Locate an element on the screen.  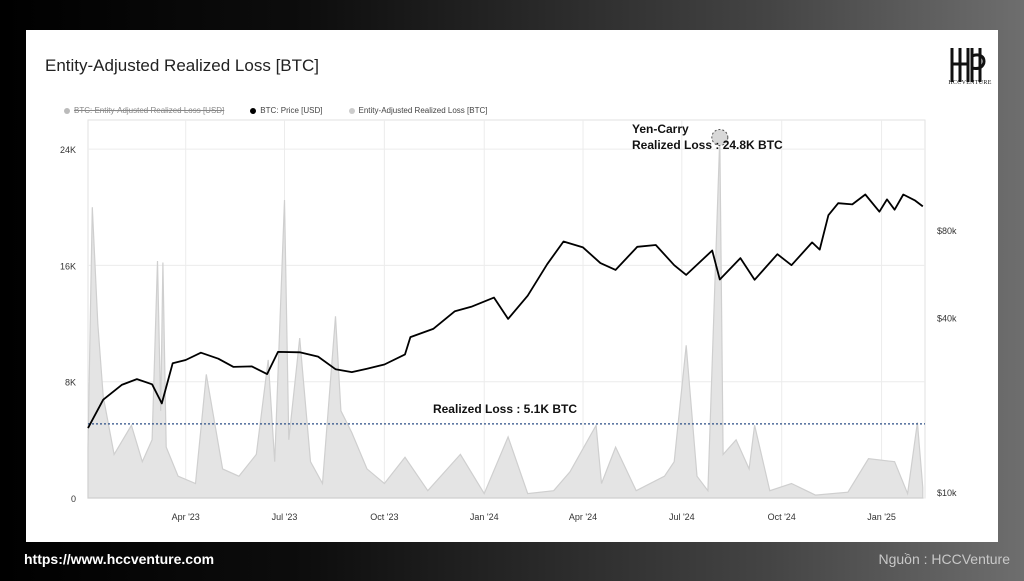
x-axis-tick-label: Jan '25 is located at coordinates (881, 517).